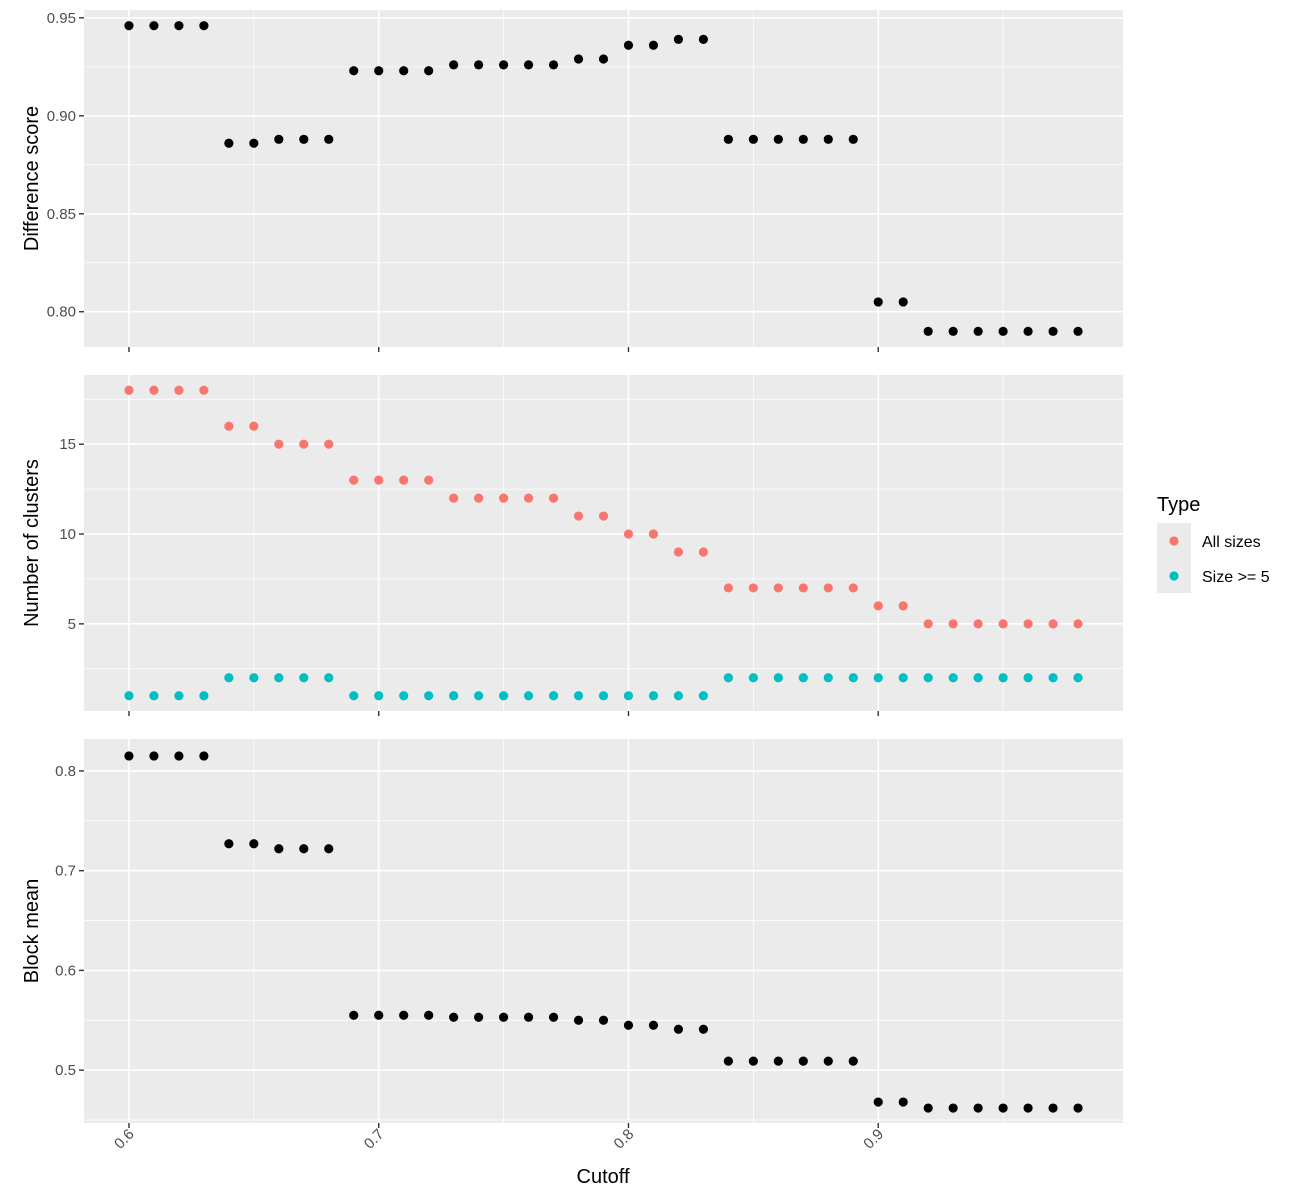  I want to click on y-tick-label: 10, so click(67, 534).